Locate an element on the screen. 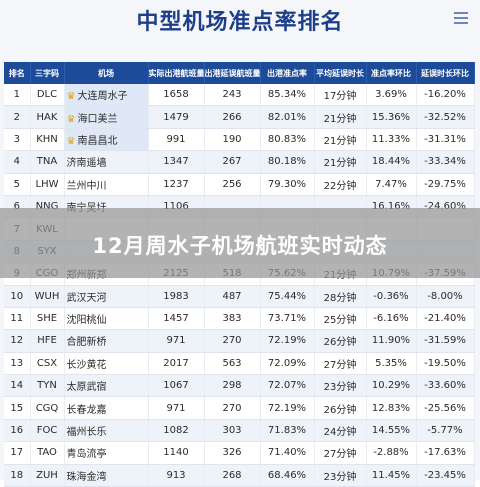 The height and width of the screenshot is (487, 480). airport-cell: 合肥新桥 is located at coordinates (106, 341).